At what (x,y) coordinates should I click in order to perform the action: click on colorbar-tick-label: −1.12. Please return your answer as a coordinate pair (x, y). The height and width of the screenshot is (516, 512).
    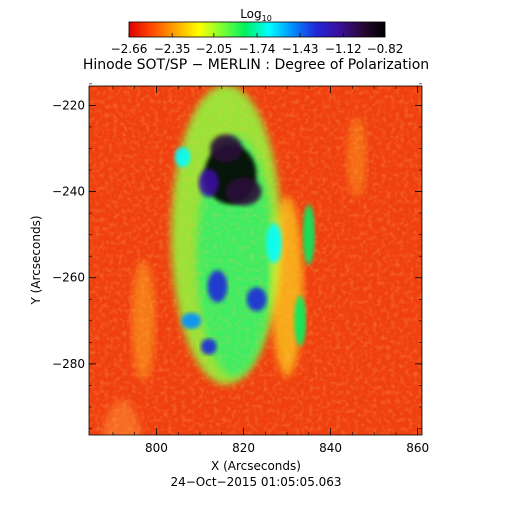
    Looking at the image, I should click on (343, 49).